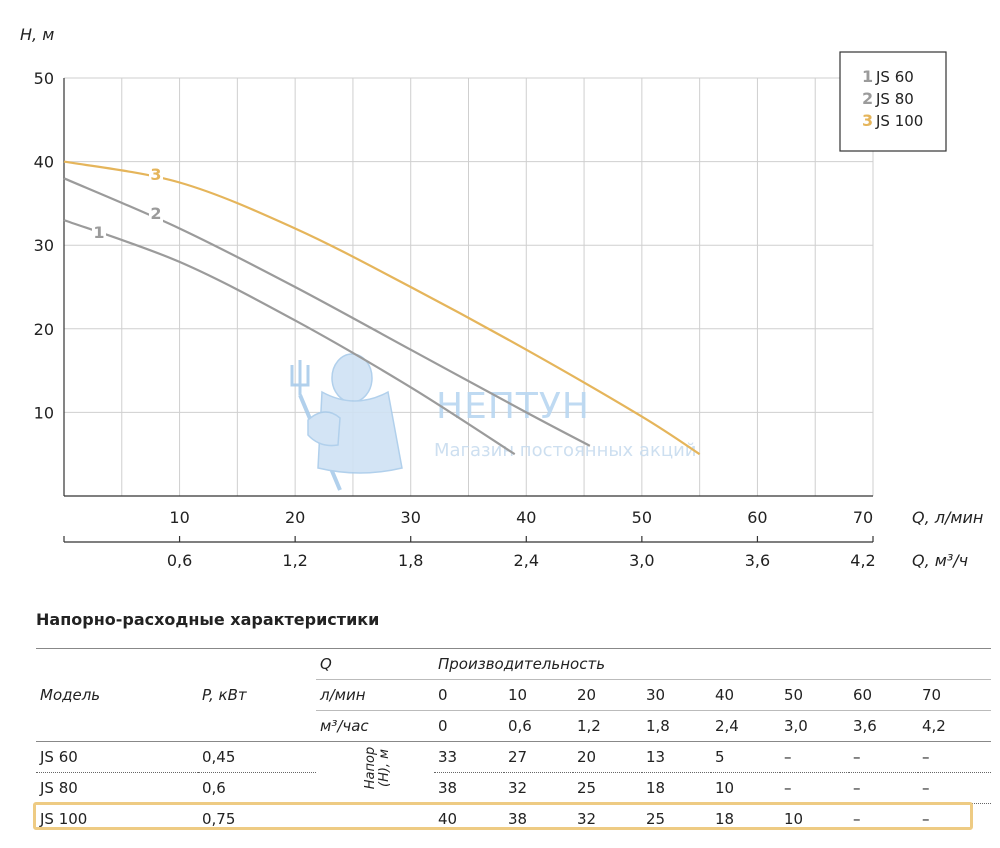 Image resolution: width=1000 pixels, height=848 pixels. Describe the element at coordinates (642, 517) in the screenshot. I see `x-tick-label: 50` at that location.